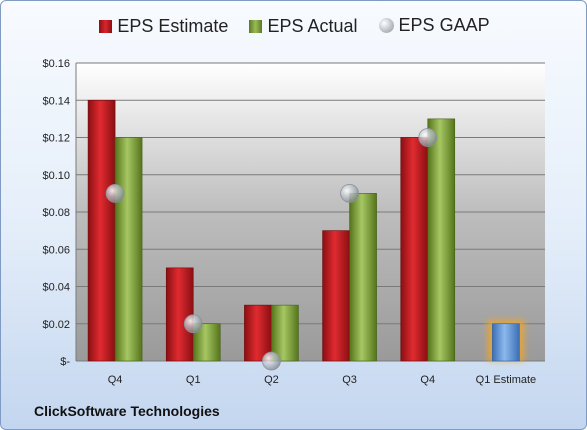  I want to click on chart-legend: EPS Estimate EPS Actual EPS GAAP, so click(293, 26).